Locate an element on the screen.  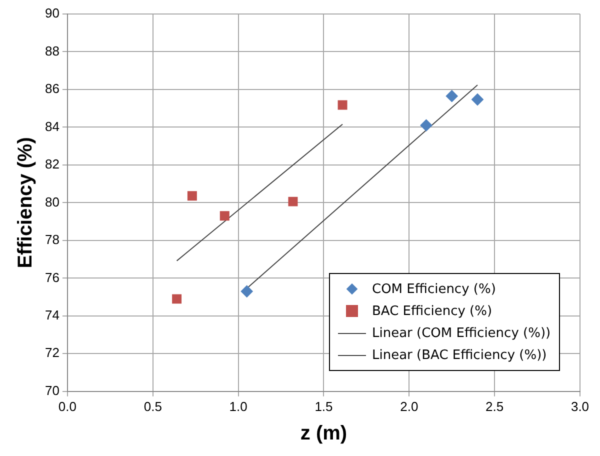
x-tick-label: 0.5 is located at coordinates (153, 406).